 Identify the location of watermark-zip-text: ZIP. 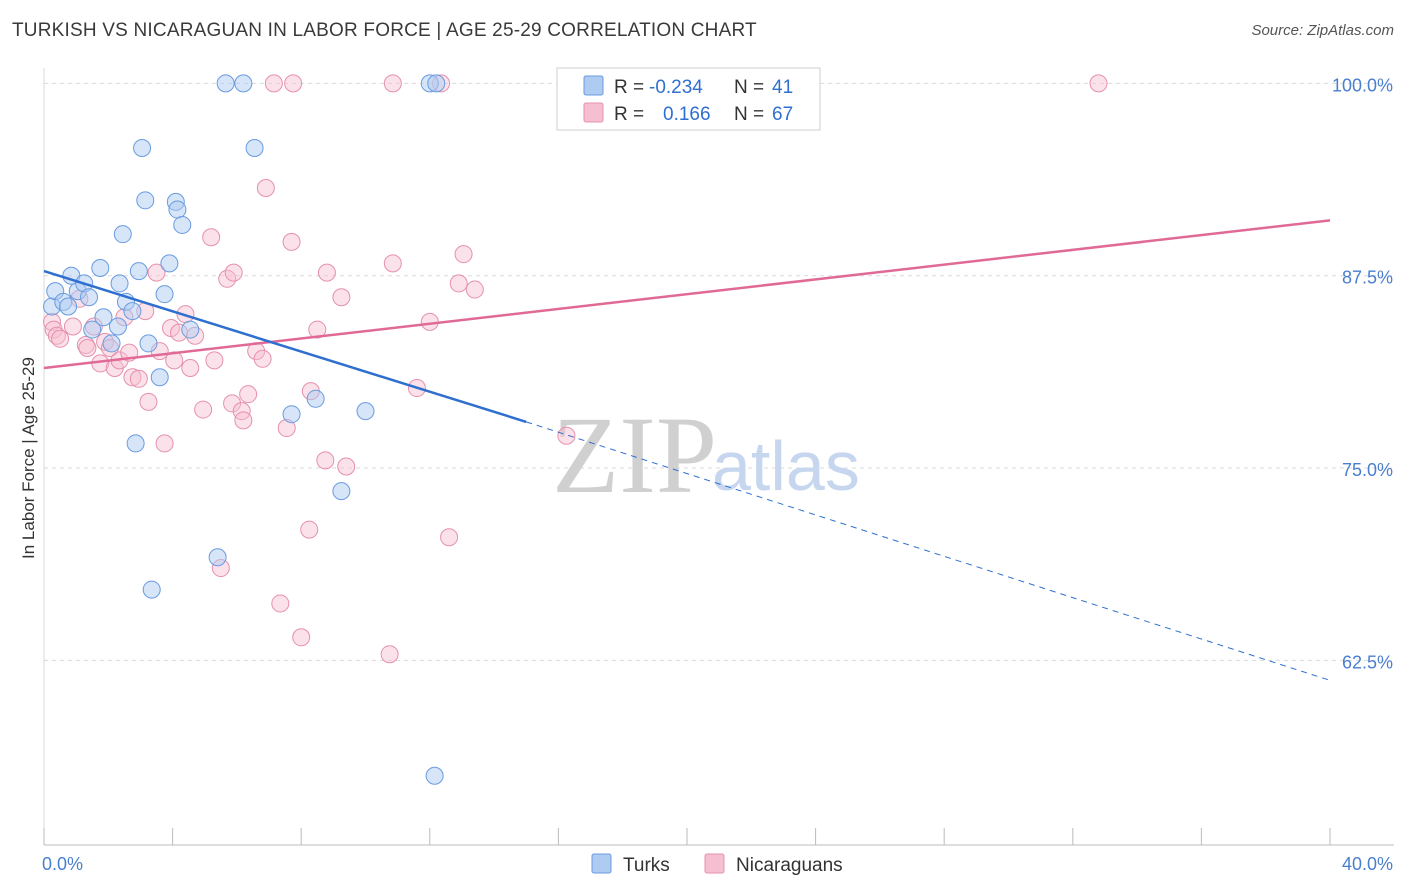
(634, 455).